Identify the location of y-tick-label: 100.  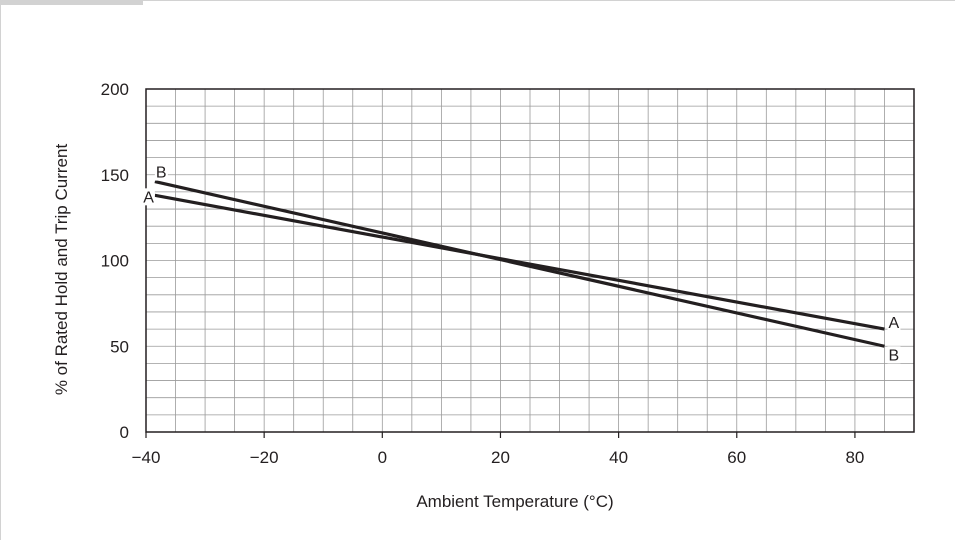
(115, 261).